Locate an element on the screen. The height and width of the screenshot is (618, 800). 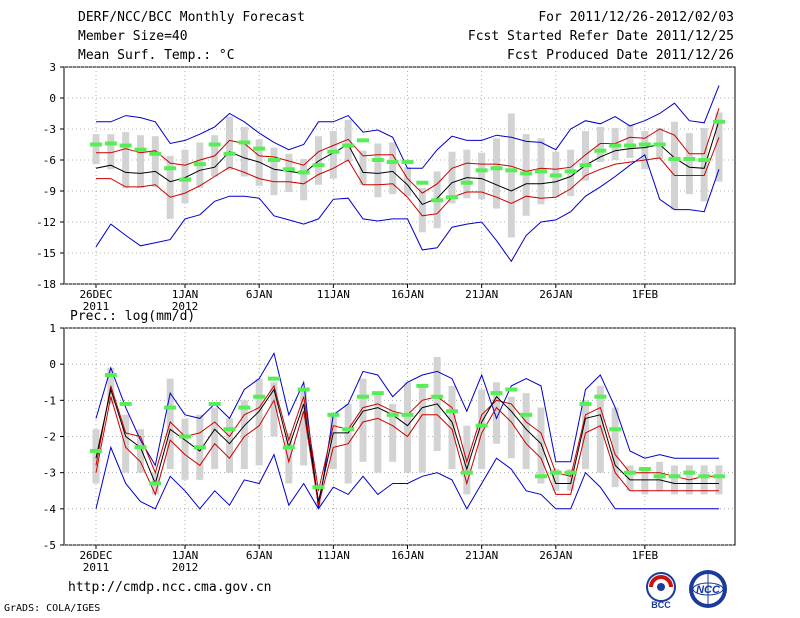
y-tick-label: -15 is located at coordinates (46, 253).